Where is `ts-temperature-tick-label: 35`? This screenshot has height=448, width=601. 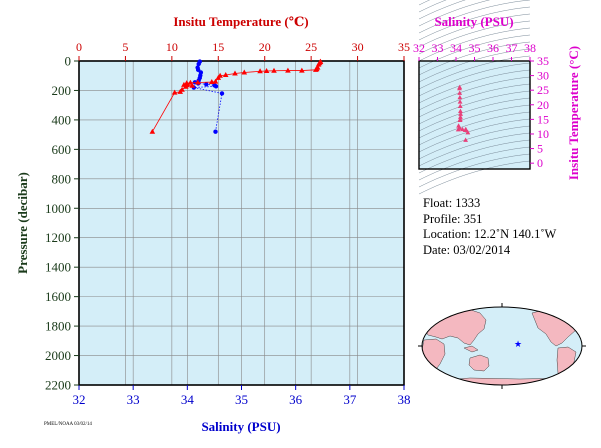 ts-temperature-tick-label: 35 is located at coordinates (543, 61).